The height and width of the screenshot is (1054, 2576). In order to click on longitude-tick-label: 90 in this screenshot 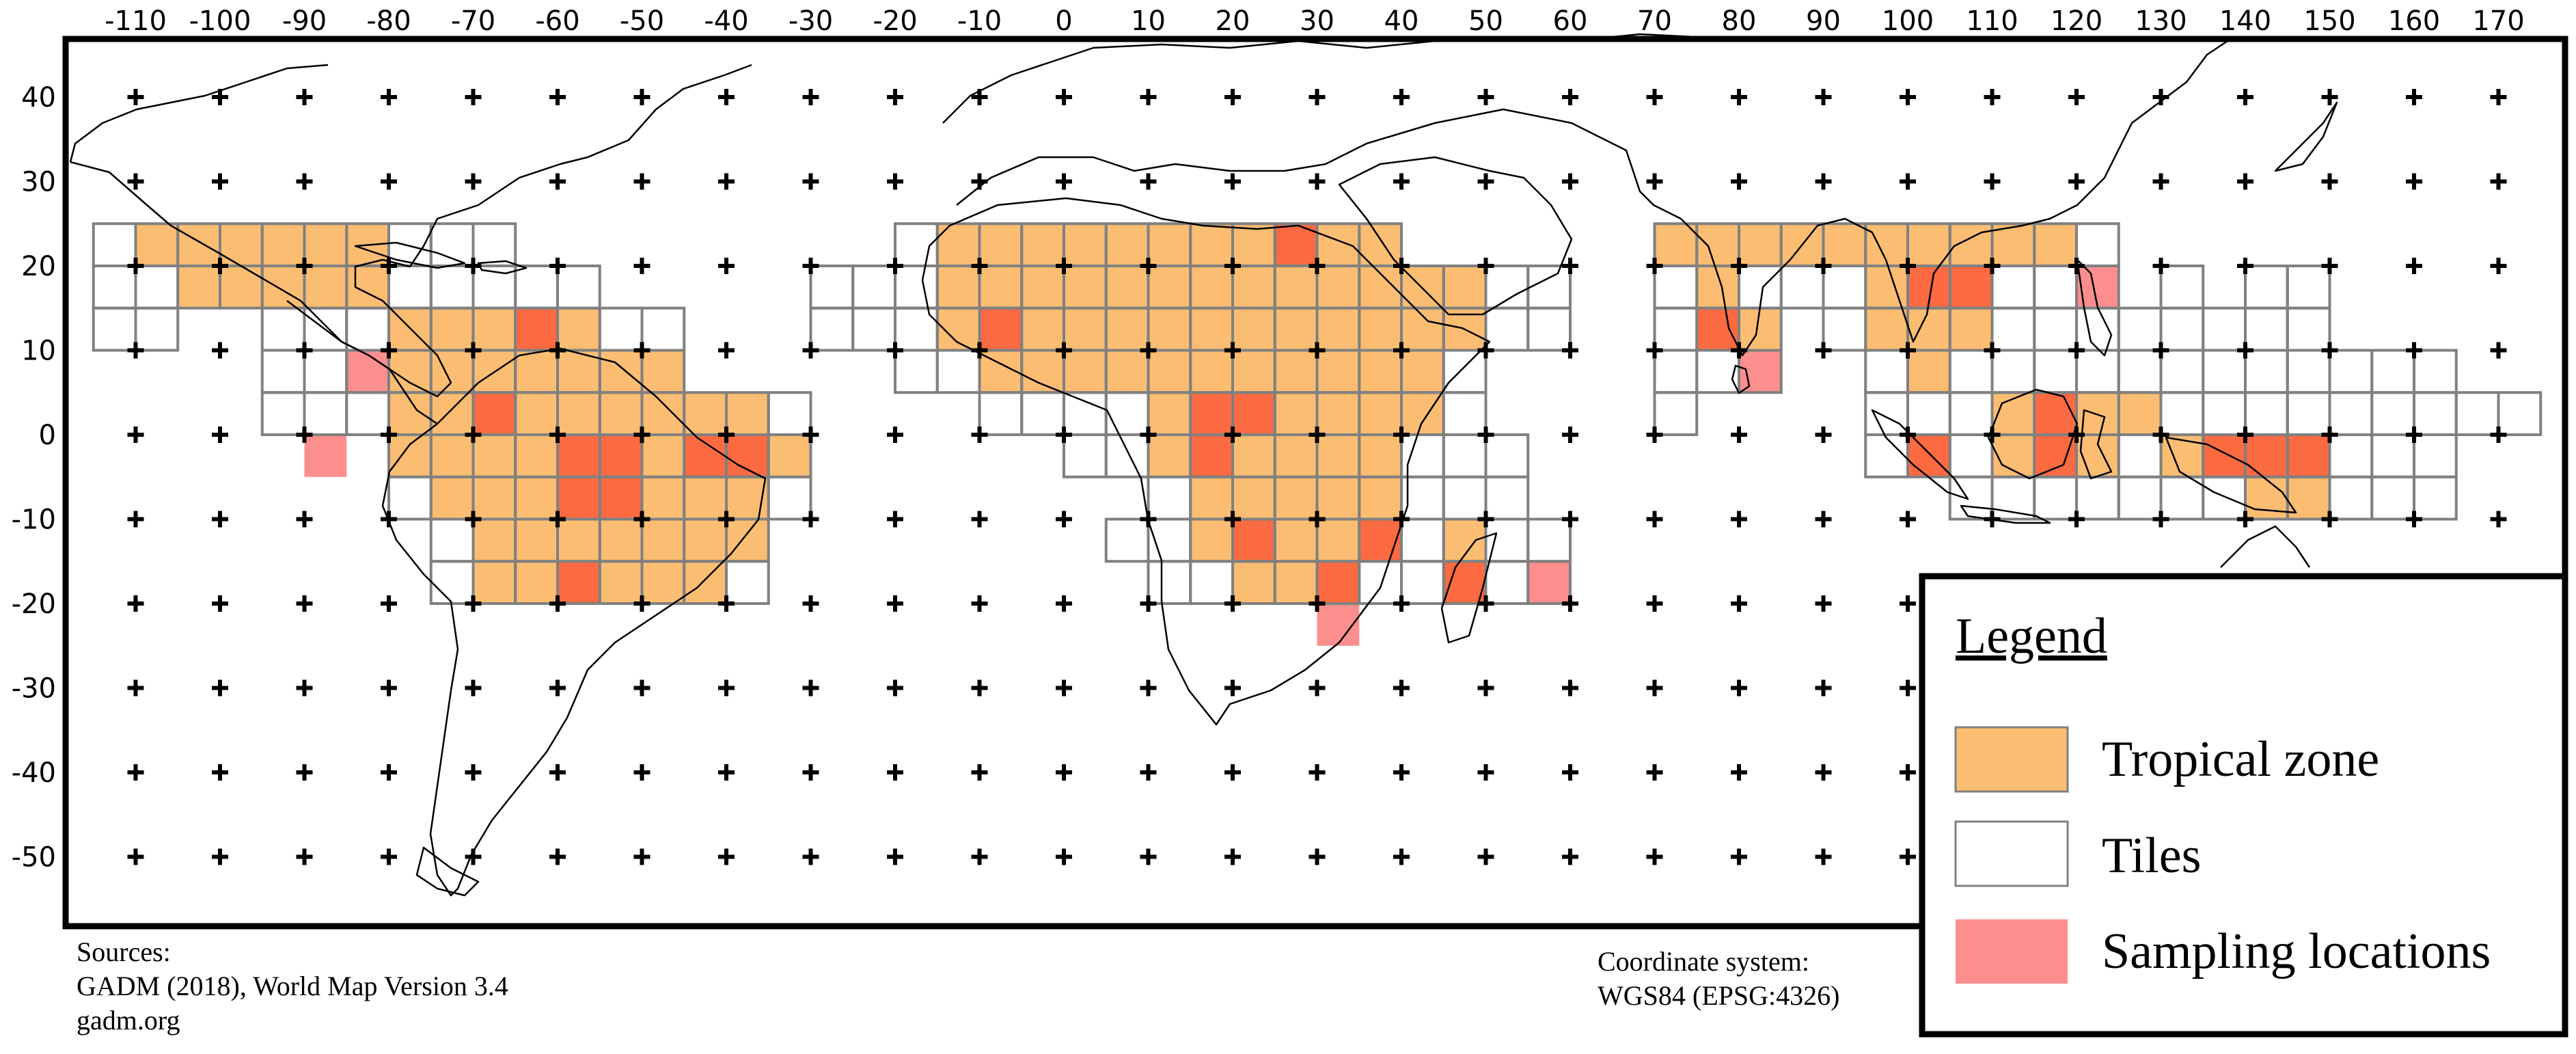, I will do `click(1823, 21)`.